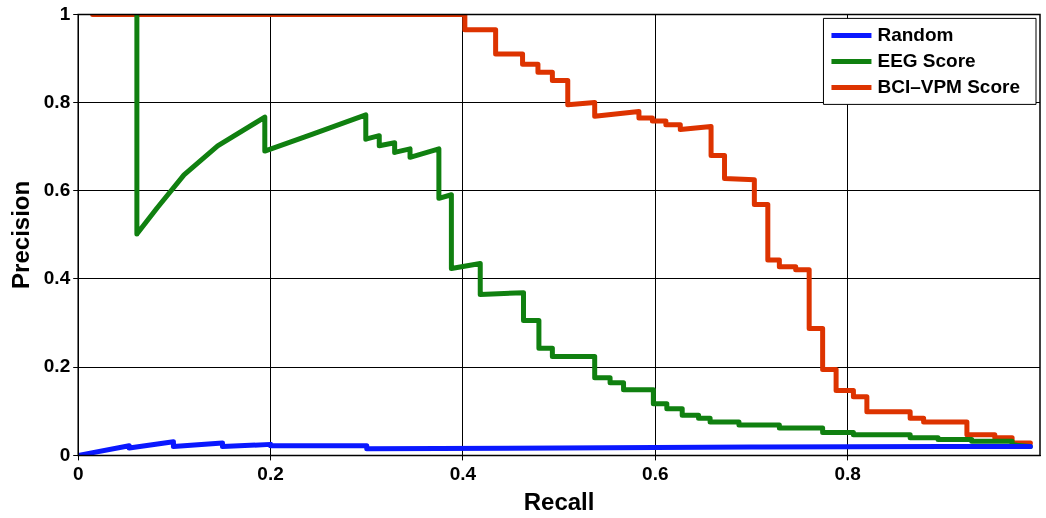 This screenshot has height=518, width=1046. Describe the element at coordinates (926, 60) in the screenshot. I see `legend-label: EEG Score` at that location.